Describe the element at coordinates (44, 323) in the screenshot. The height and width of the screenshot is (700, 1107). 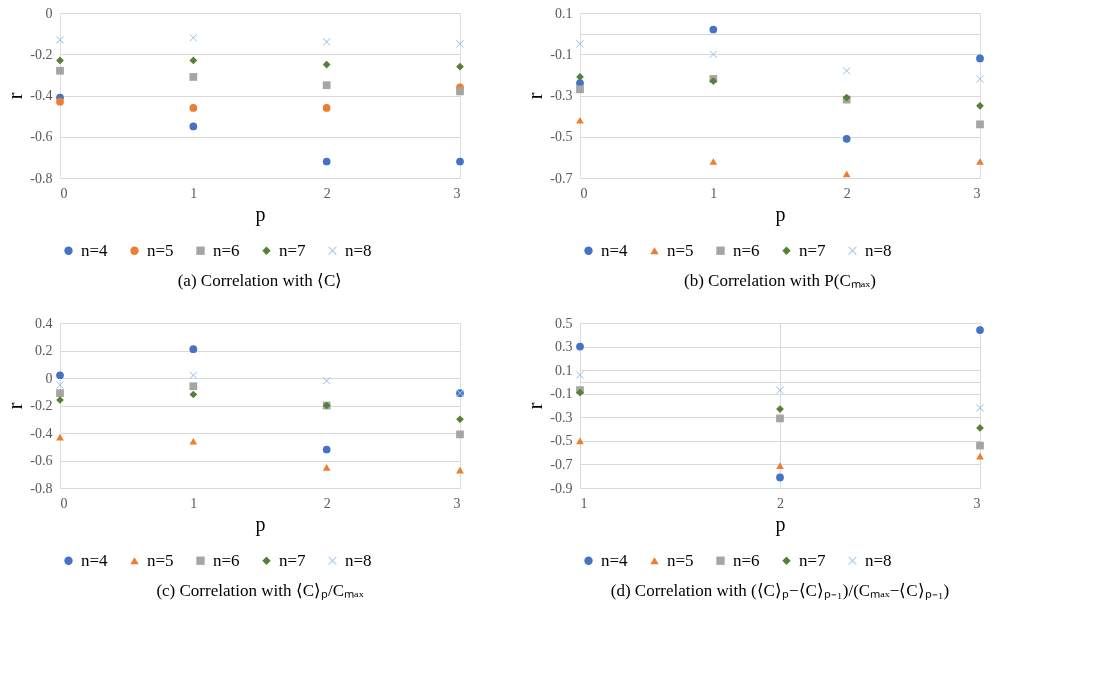
I see `y-tick-label: 0.4` at that location.